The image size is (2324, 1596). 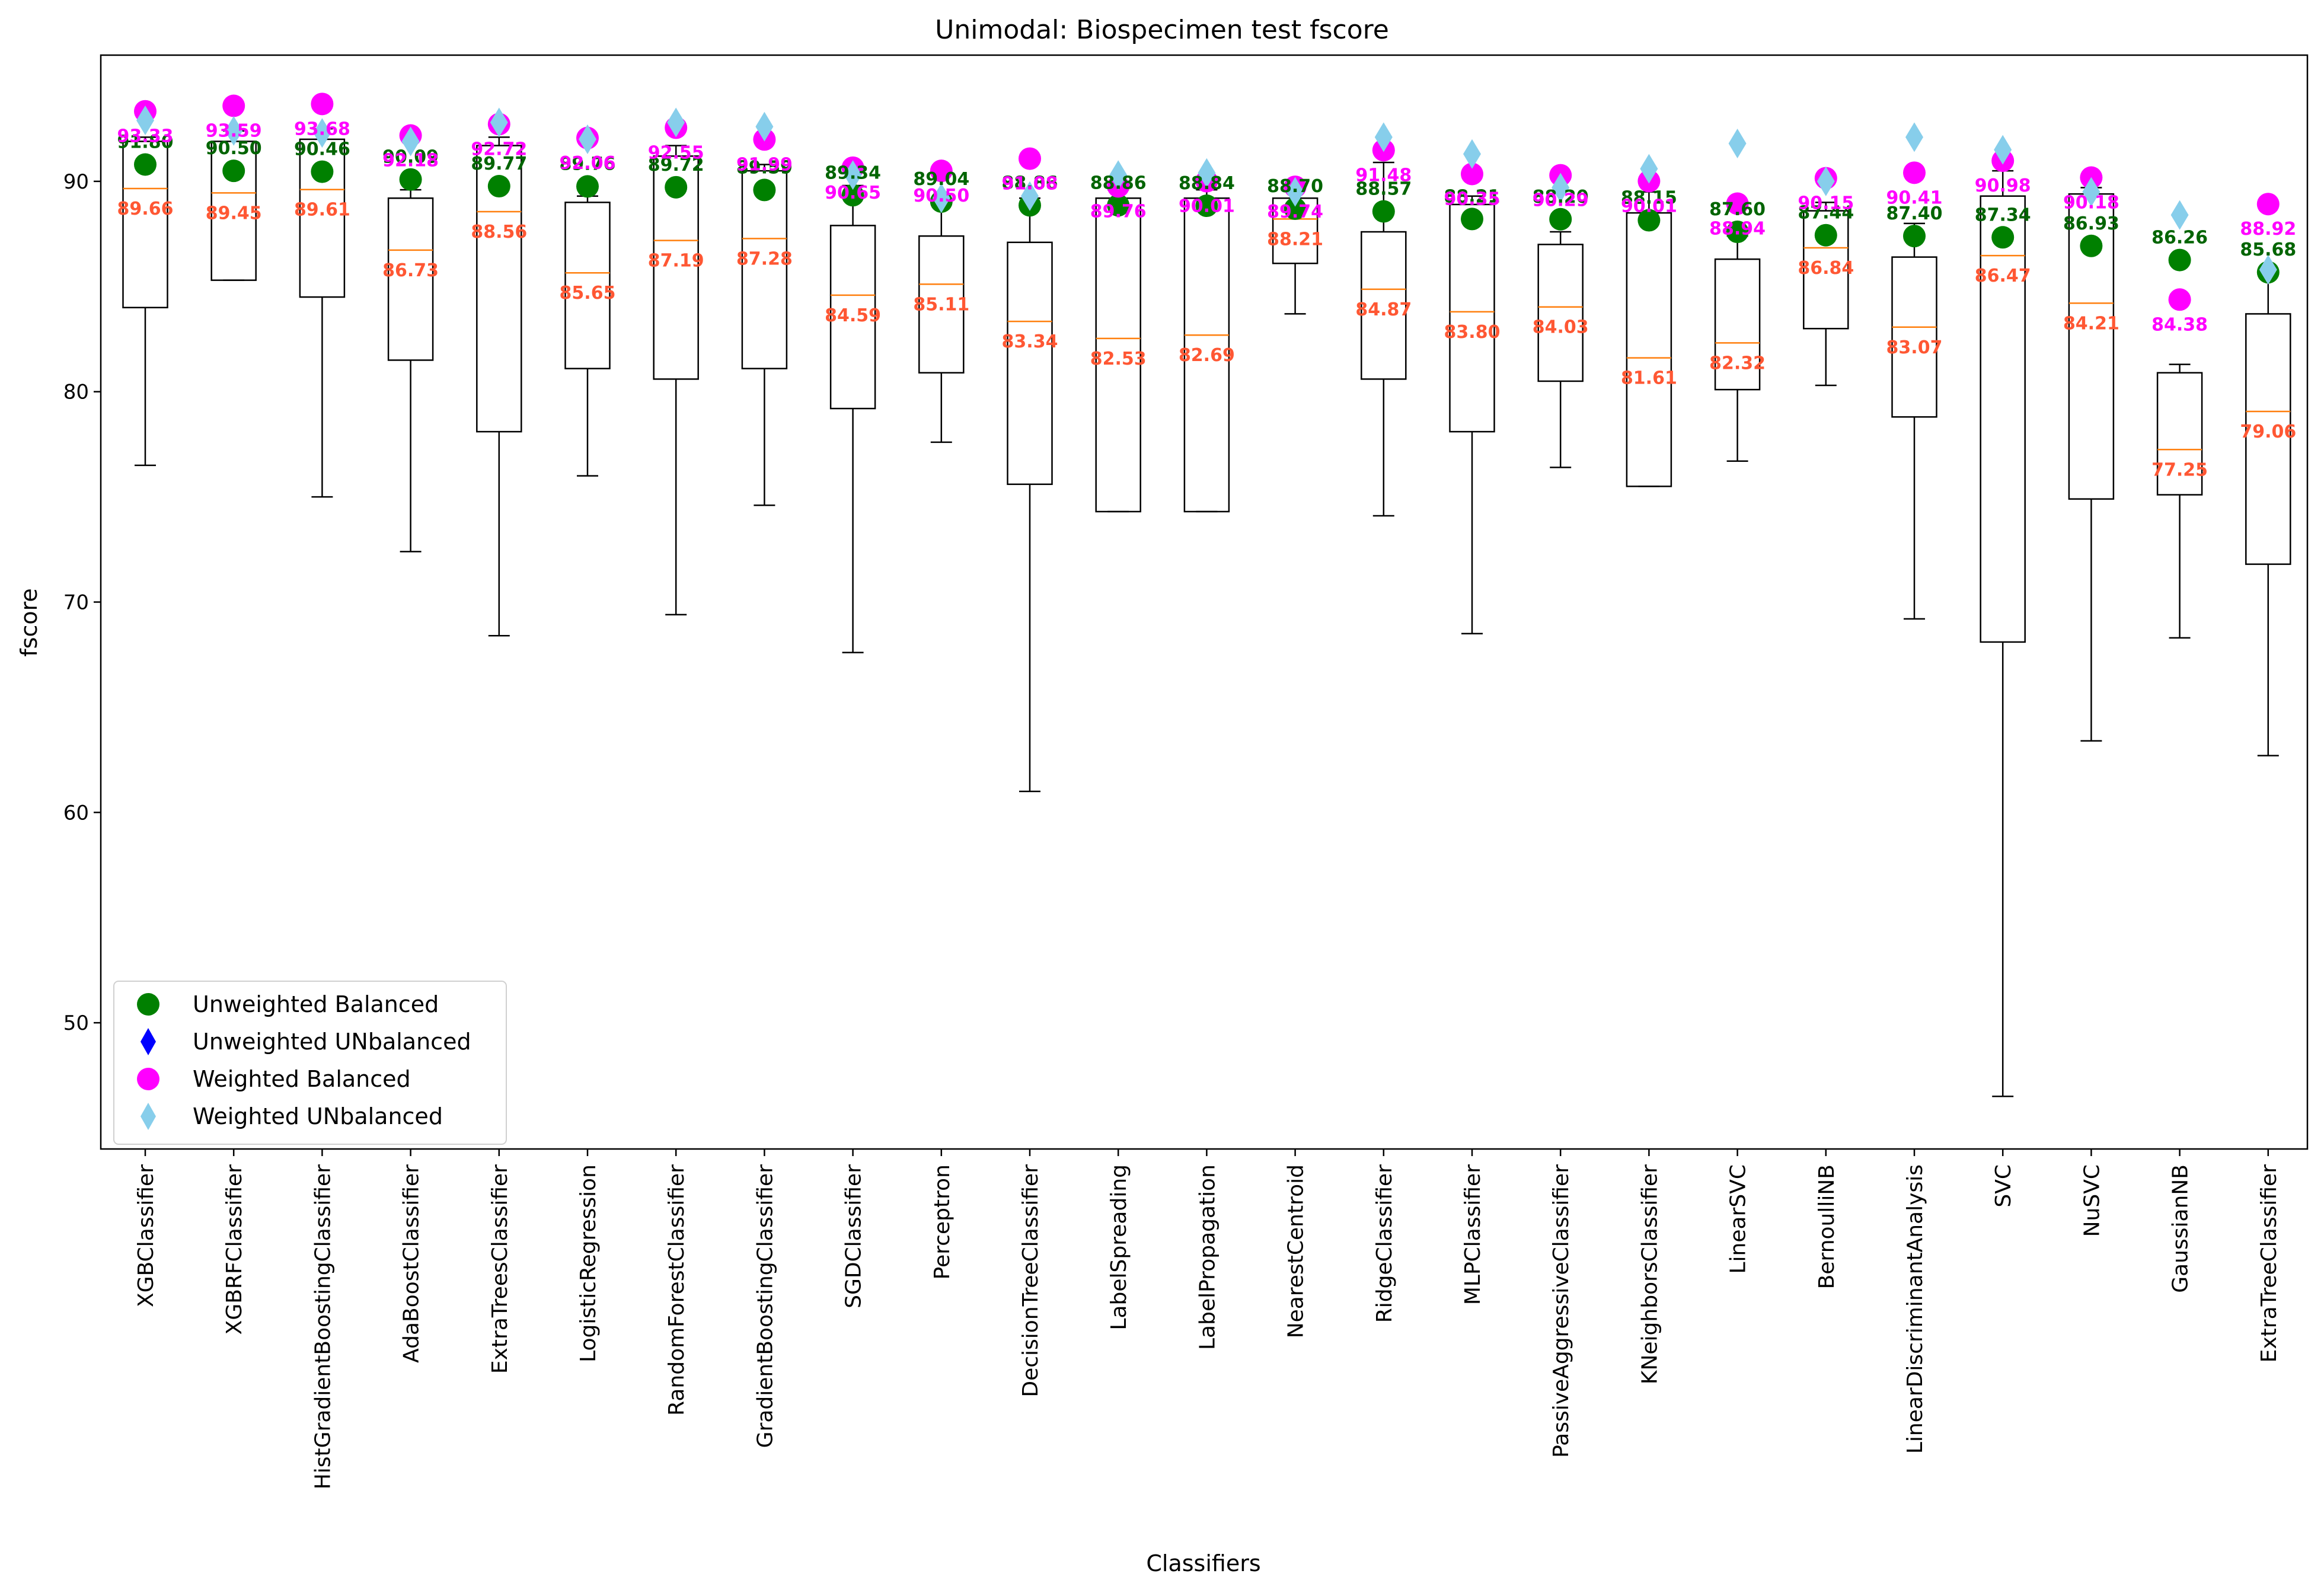 What do you see at coordinates (588, 336) in the screenshot?
I see `box-LogisticRegression` at bounding box center [588, 336].